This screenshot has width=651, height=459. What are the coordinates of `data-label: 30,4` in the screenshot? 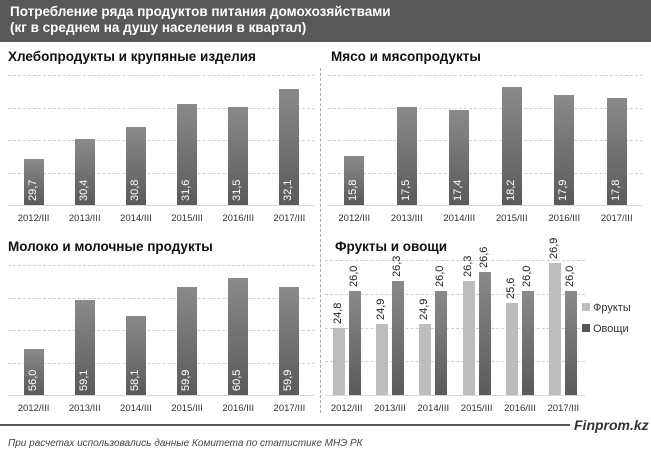 It's located at (83, 190).